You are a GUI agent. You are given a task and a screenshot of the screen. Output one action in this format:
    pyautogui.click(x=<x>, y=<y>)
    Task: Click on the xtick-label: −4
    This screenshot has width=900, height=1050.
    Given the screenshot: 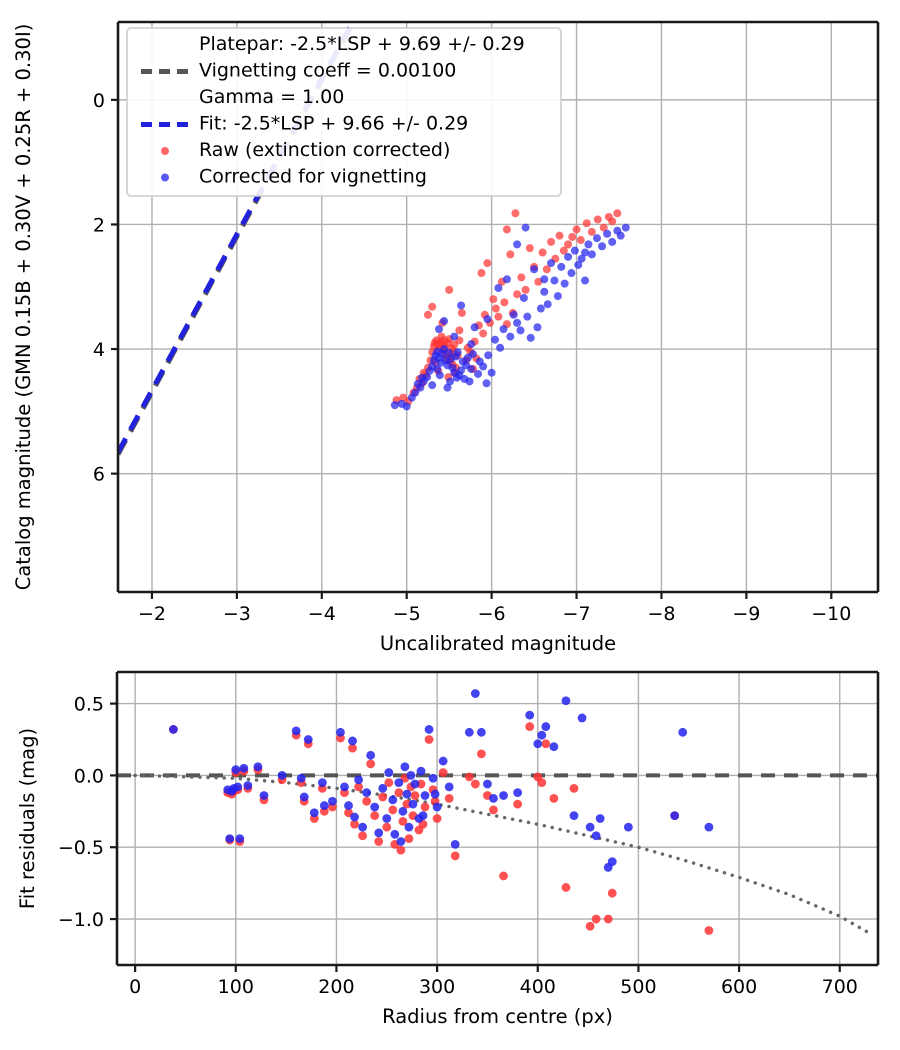 What is the action you would take?
    pyautogui.click(x=322, y=614)
    